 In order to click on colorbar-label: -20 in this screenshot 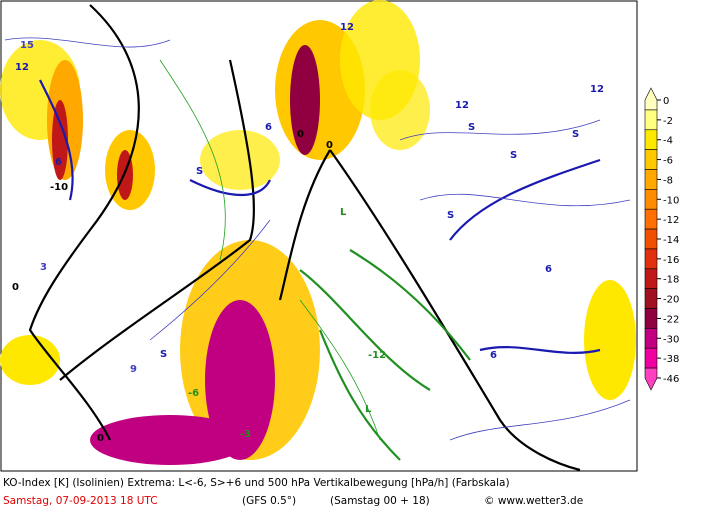, I will do `click(671, 300)`.